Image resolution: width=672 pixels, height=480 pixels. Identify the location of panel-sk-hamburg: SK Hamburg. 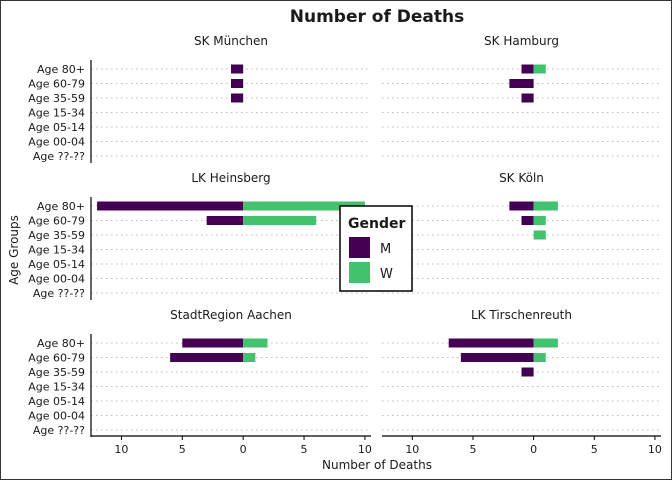
(521, 95).